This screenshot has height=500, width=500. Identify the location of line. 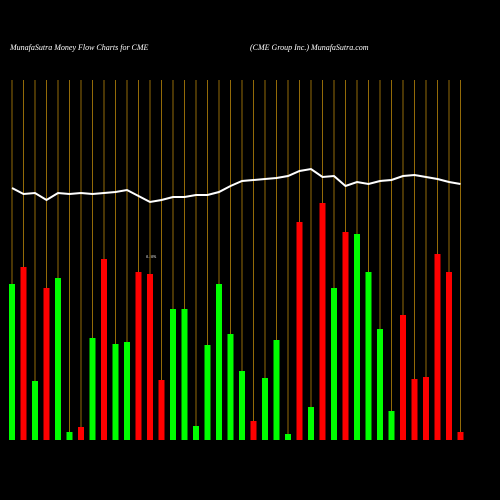
(236, 185).